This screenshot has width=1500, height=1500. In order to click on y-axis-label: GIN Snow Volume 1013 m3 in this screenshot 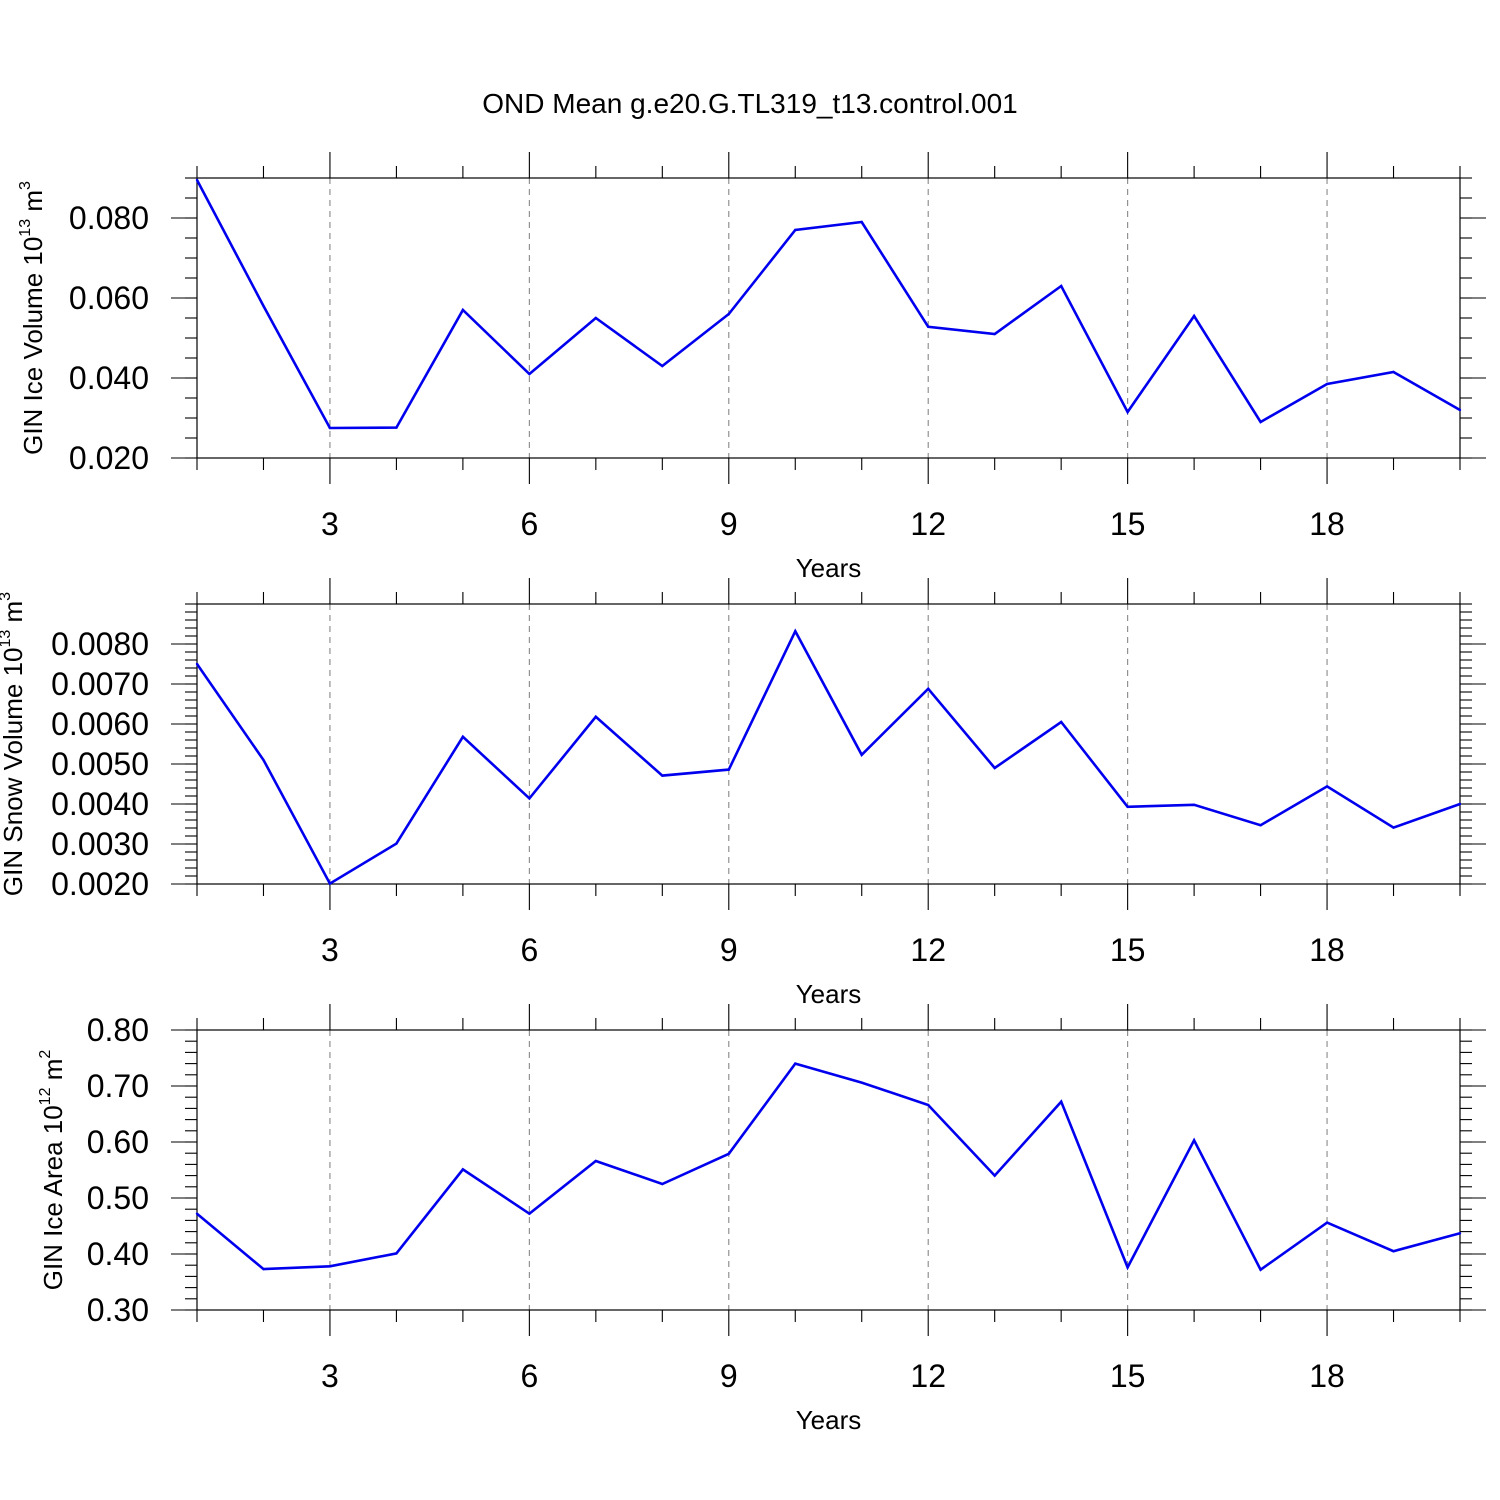, I will do `click(14, 744)`.